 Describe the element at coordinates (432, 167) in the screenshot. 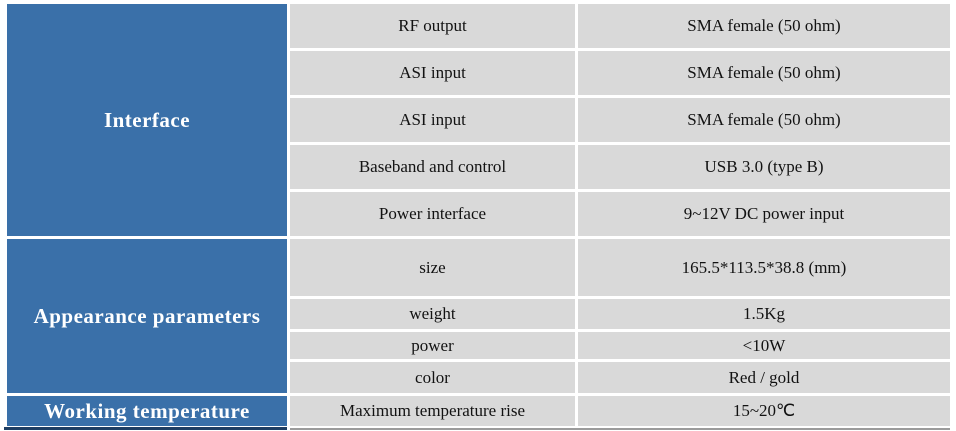

I see `param-label-cell: Baseband and control` at that location.